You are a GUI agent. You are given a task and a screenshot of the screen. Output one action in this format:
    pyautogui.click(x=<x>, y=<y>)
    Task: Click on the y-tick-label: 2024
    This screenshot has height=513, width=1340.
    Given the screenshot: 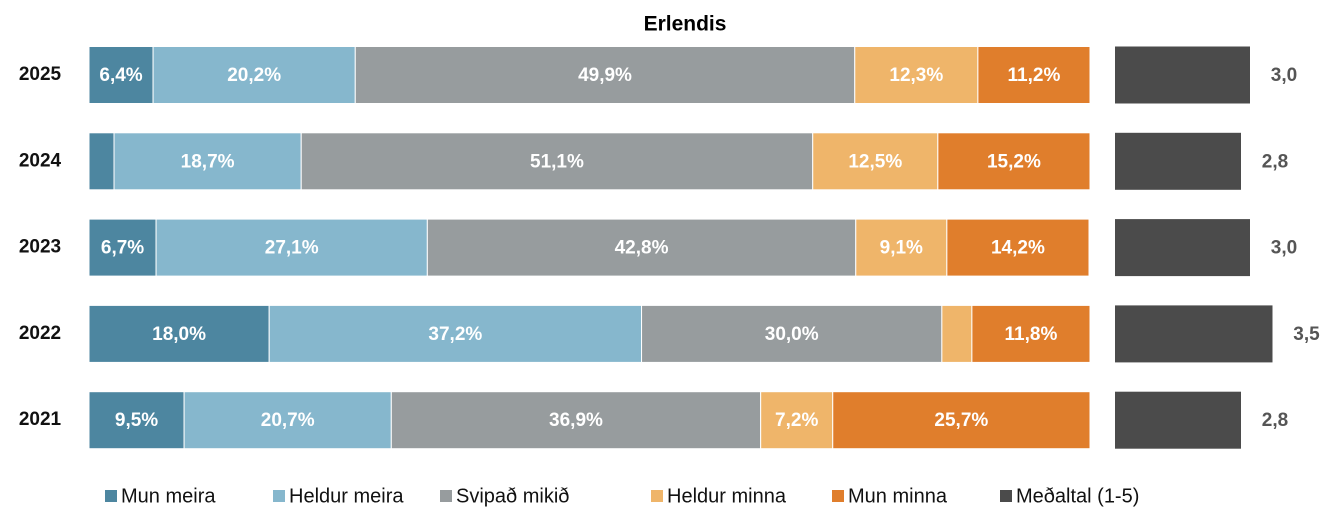 What is the action you would take?
    pyautogui.click(x=40, y=160)
    